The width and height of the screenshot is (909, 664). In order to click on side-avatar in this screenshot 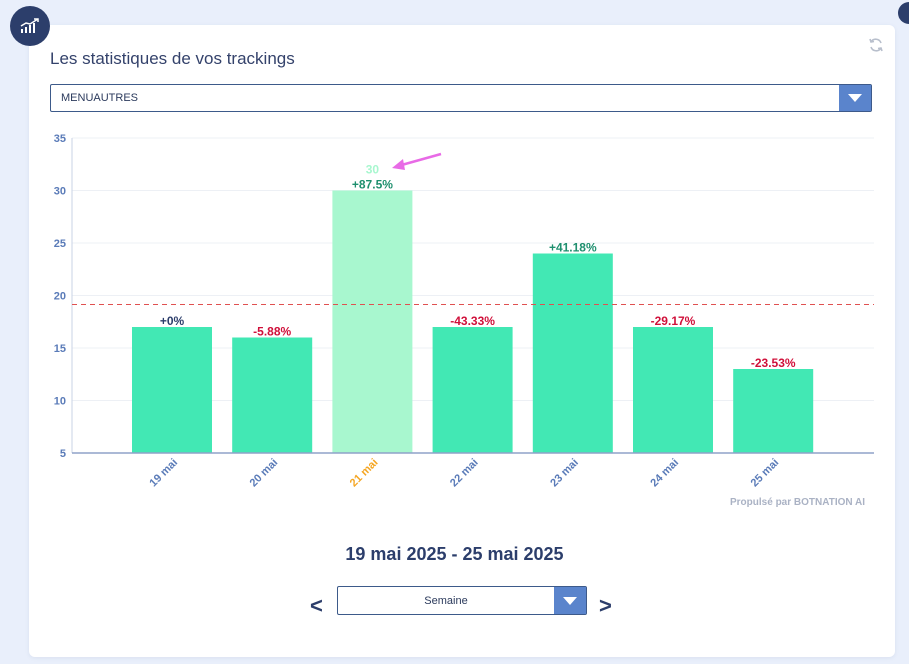, I will do `click(903, 13)`.